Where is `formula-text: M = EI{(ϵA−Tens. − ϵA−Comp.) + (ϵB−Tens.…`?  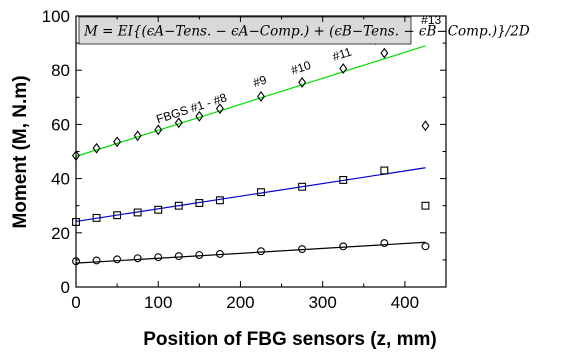 formula-text: M = EI{(ϵA−Tens. − ϵA−Comp.) + (ϵB−Tens.… is located at coordinates (306, 32).